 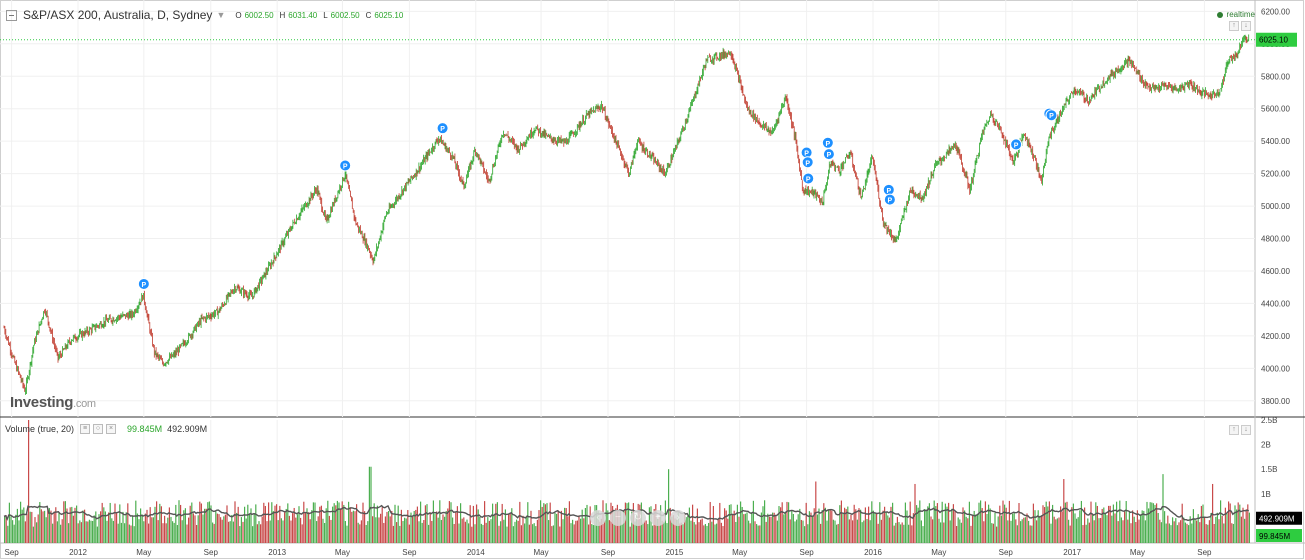 What do you see at coordinates (598, 518) in the screenshot?
I see `scroll-left-icon: ‹` at bounding box center [598, 518].